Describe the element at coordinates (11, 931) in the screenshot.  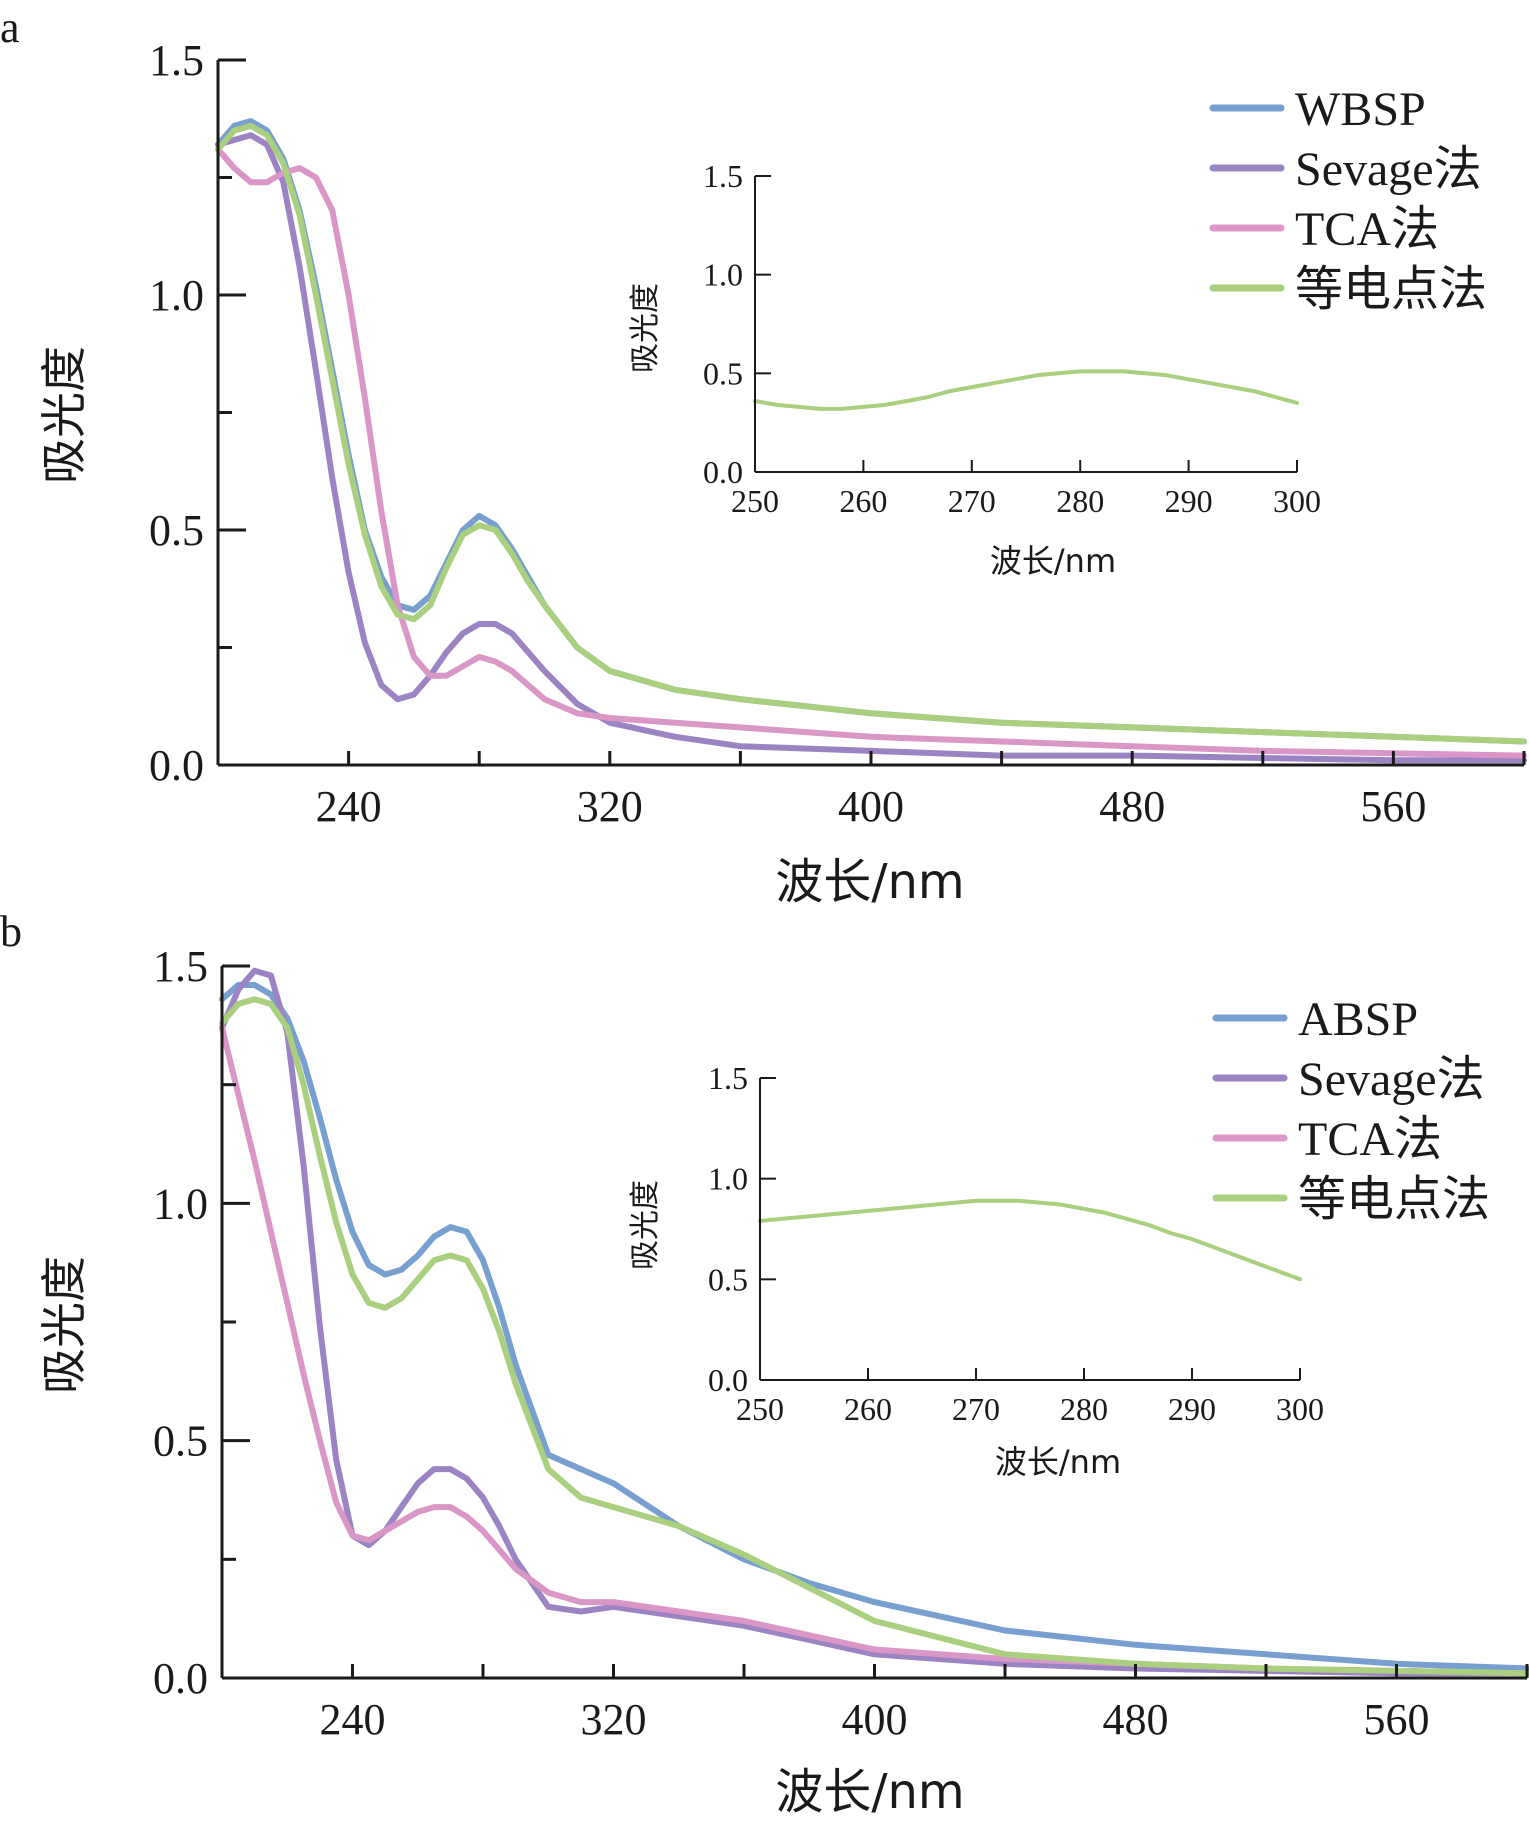
I see `panel-label-b: b` at that location.